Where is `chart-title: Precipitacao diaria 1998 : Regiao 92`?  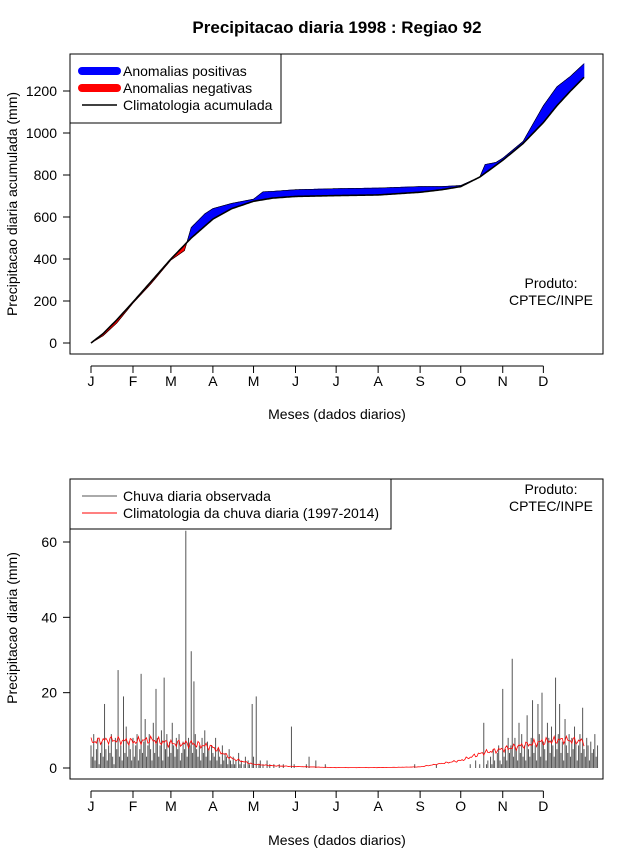 chart-title: Precipitacao diaria 1998 : Regiao 92 is located at coordinates (336, 27).